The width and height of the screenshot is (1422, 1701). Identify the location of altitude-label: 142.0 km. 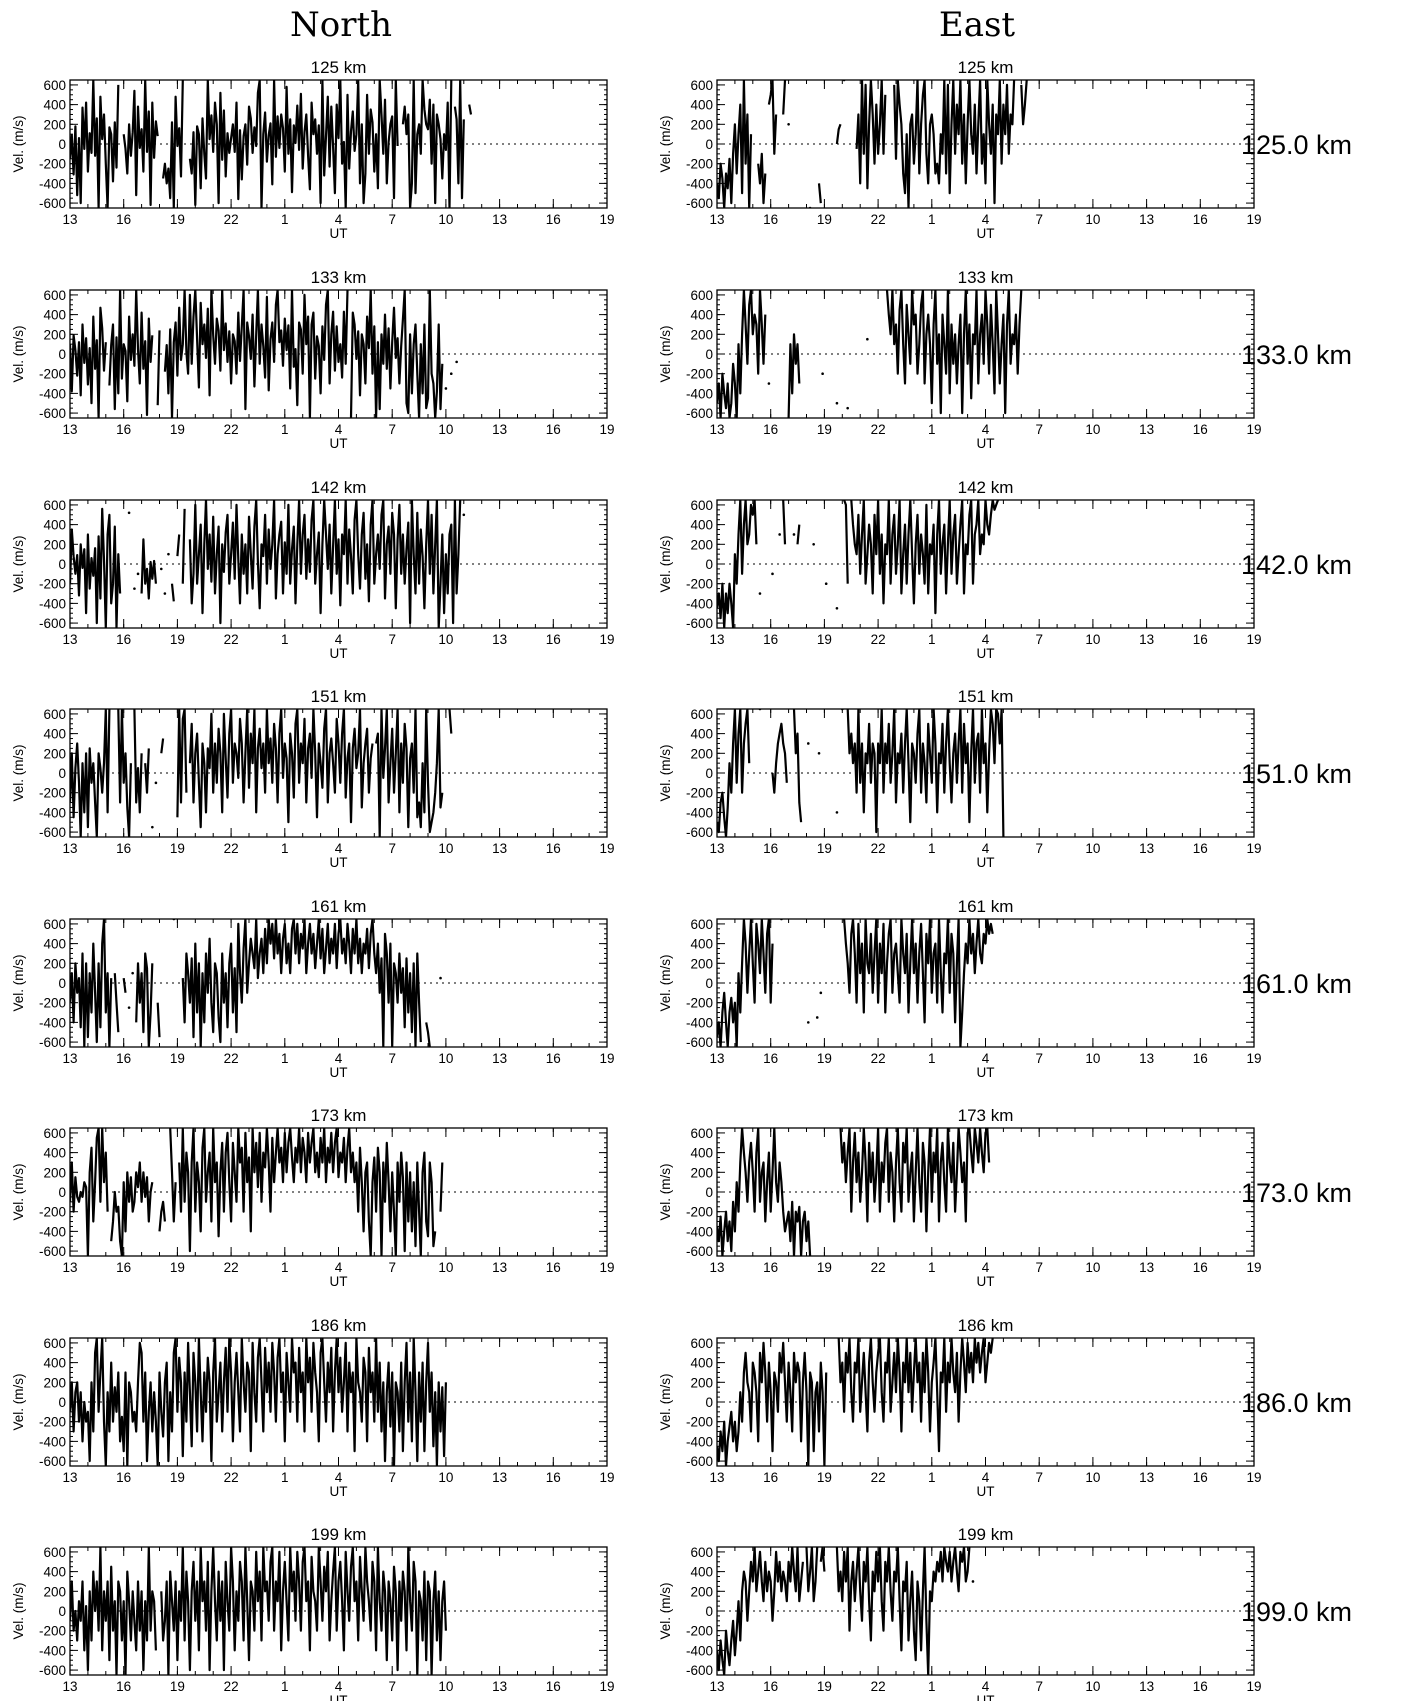
(1296, 565).